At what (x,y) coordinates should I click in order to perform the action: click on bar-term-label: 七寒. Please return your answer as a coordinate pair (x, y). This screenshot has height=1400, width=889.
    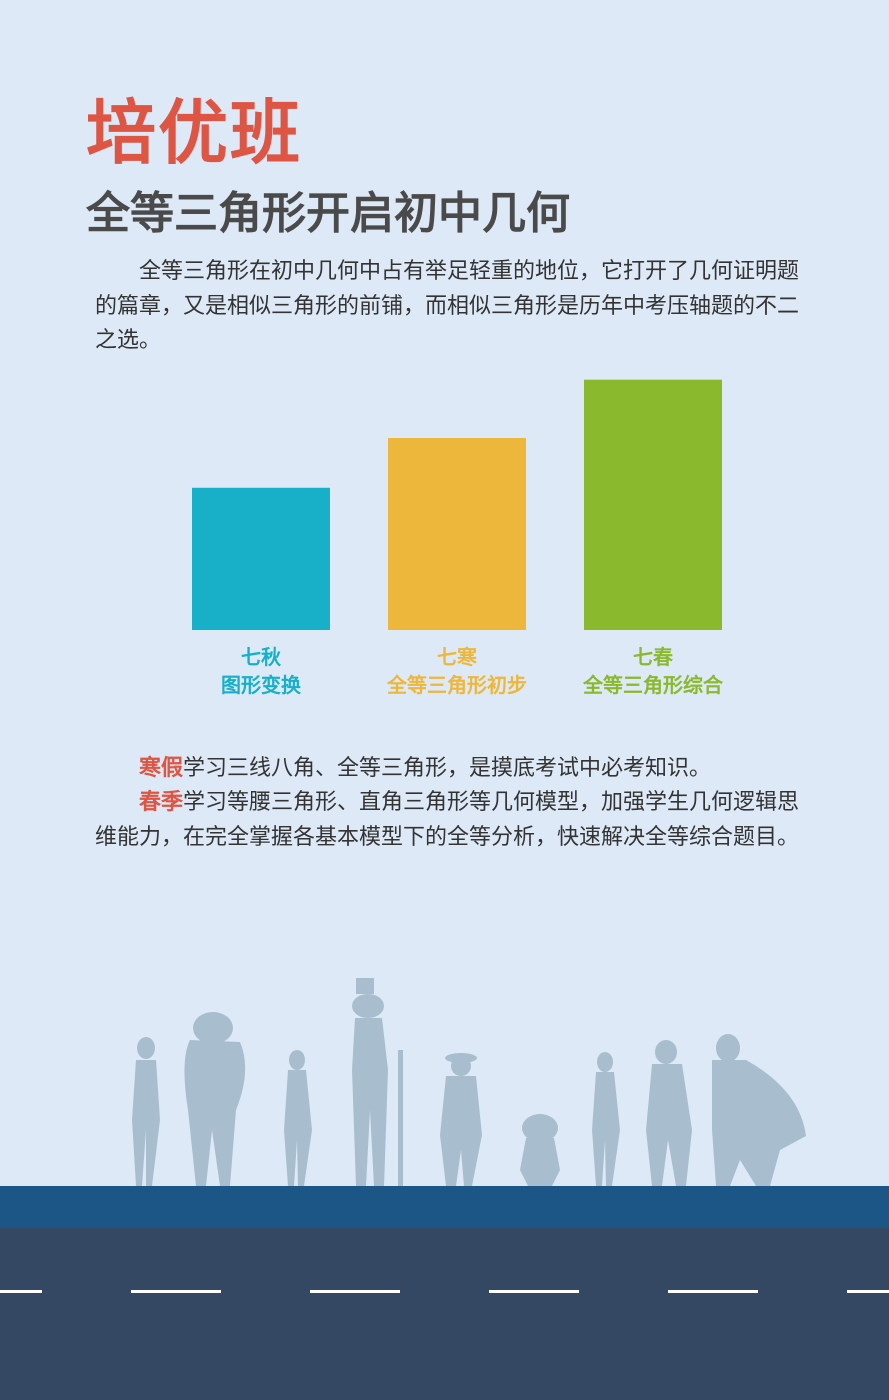
    Looking at the image, I should click on (457, 657).